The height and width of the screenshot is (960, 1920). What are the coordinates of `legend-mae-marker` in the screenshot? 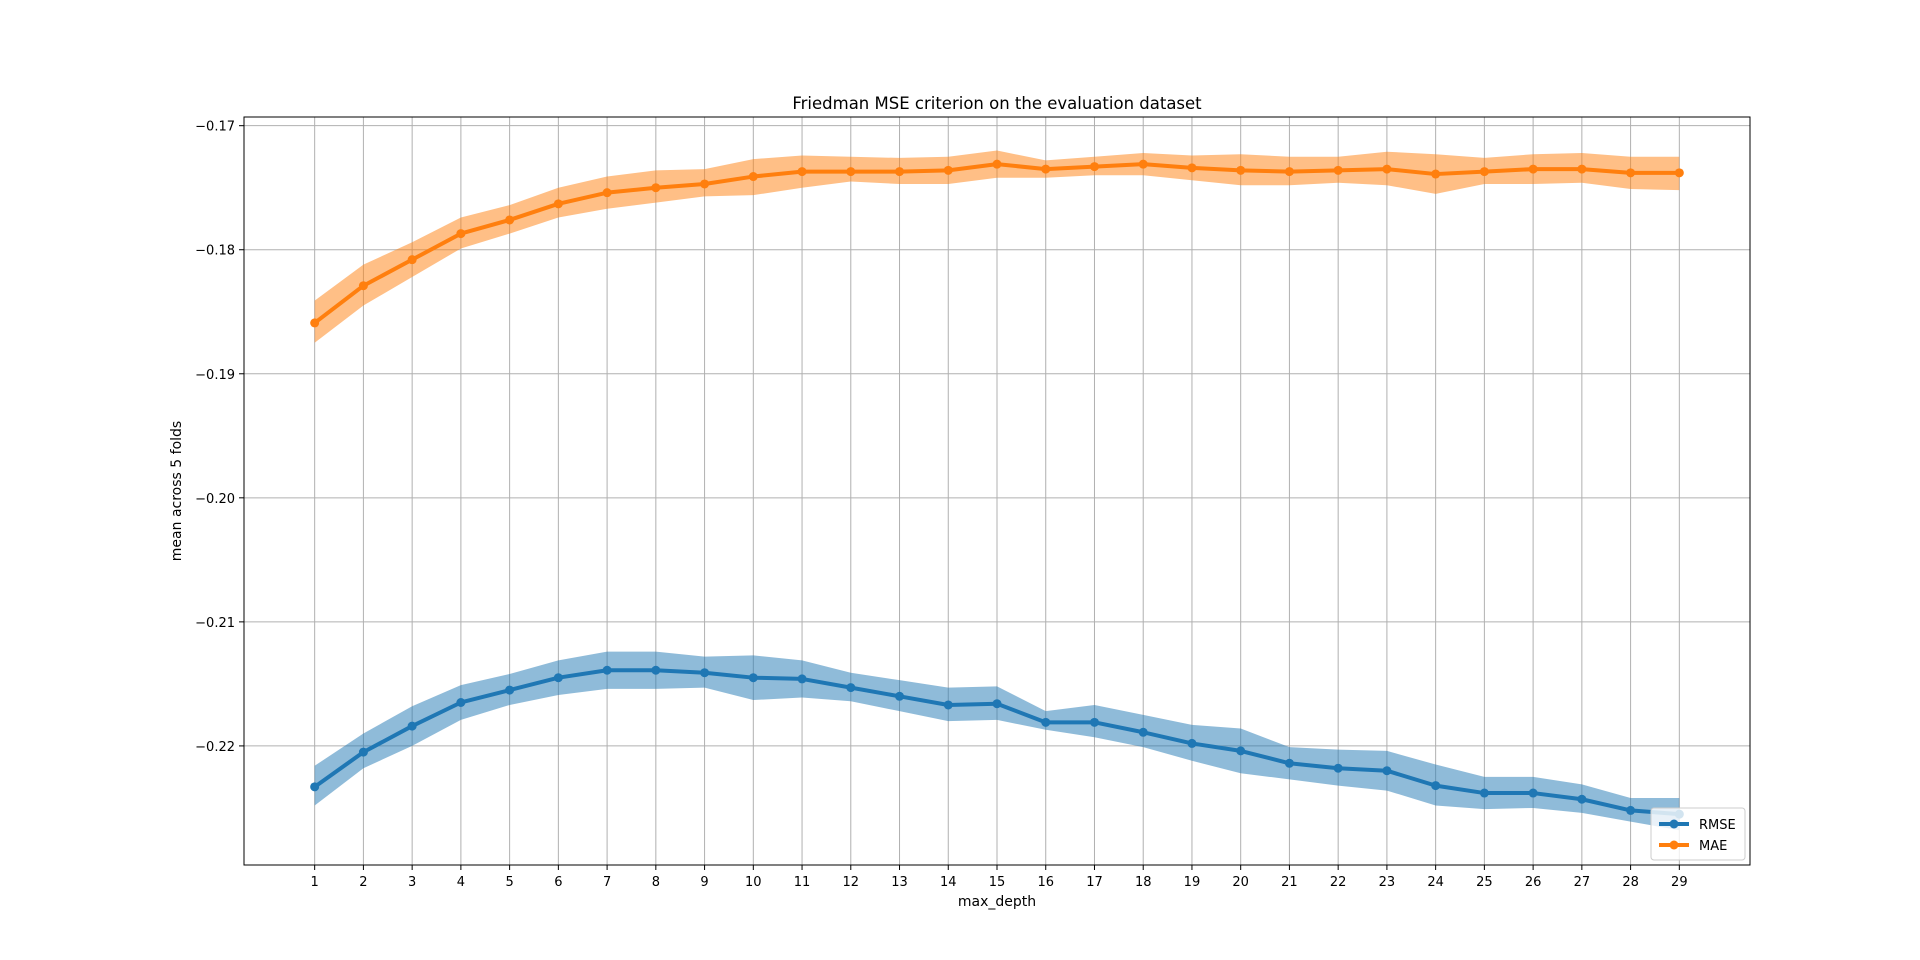 It's located at (1674, 845).